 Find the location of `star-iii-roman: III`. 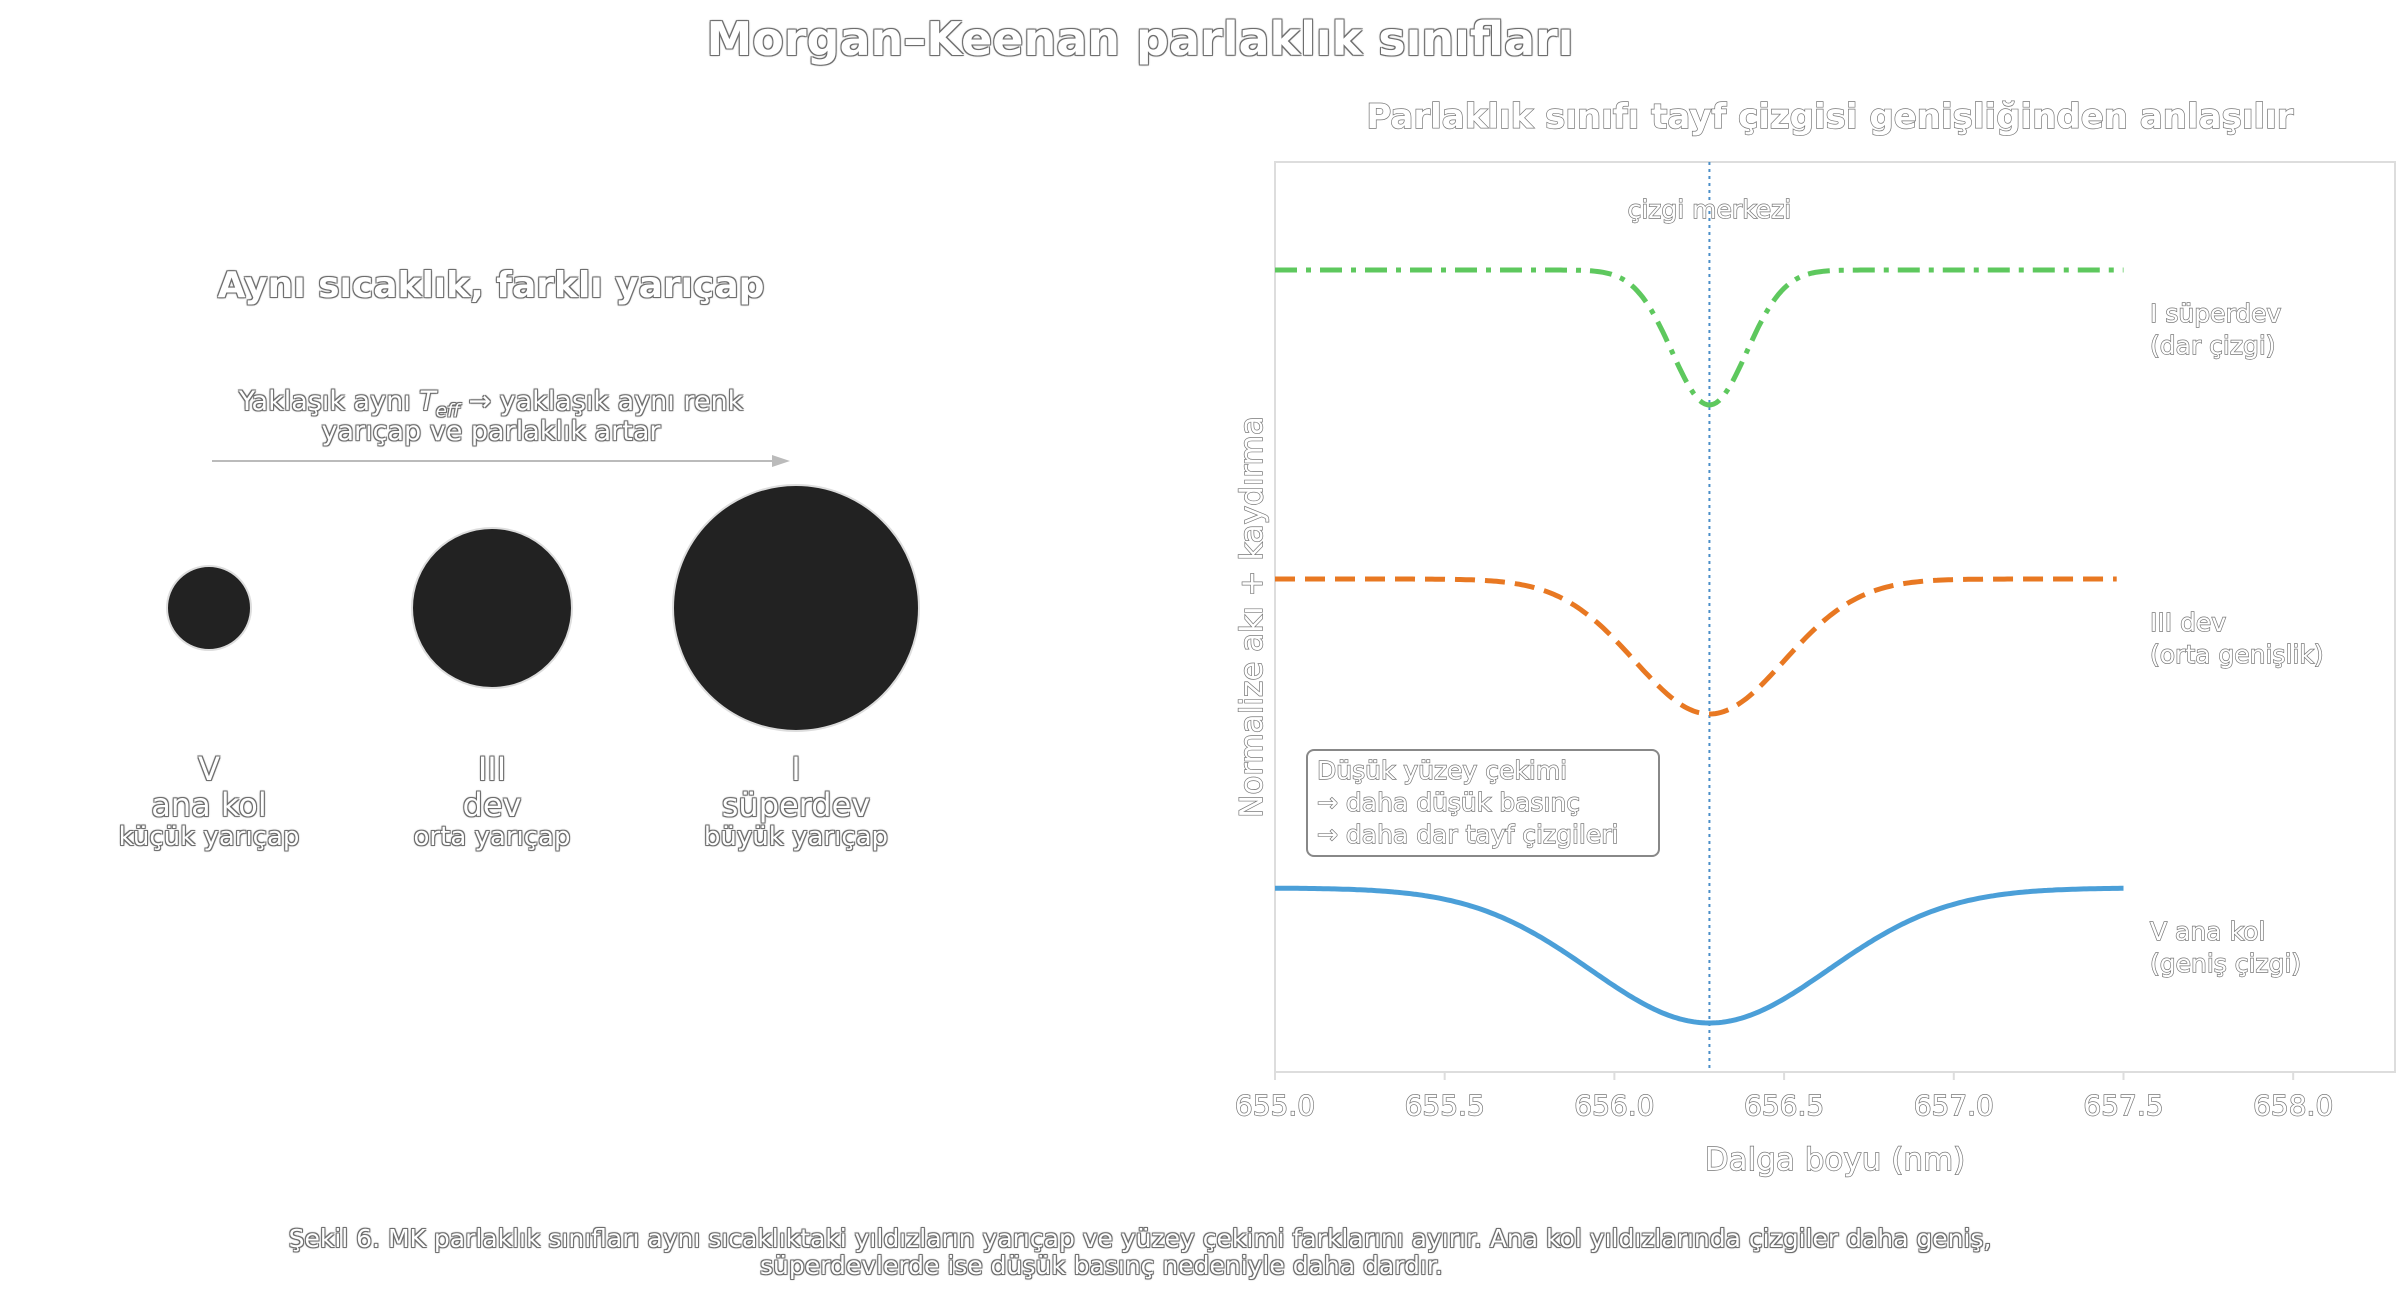

star-iii-roman: III is located at coordinates (492, 769).